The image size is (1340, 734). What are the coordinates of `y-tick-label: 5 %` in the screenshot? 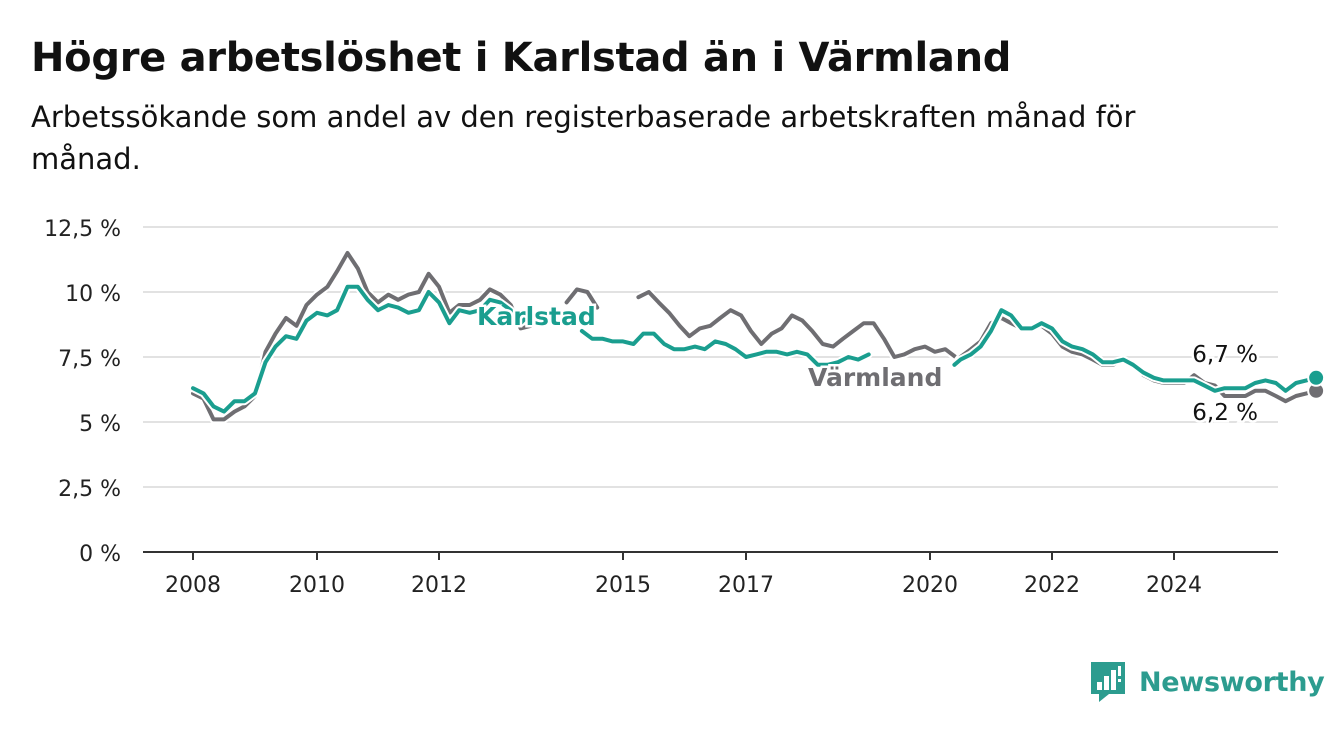 It's located at (100, 424).